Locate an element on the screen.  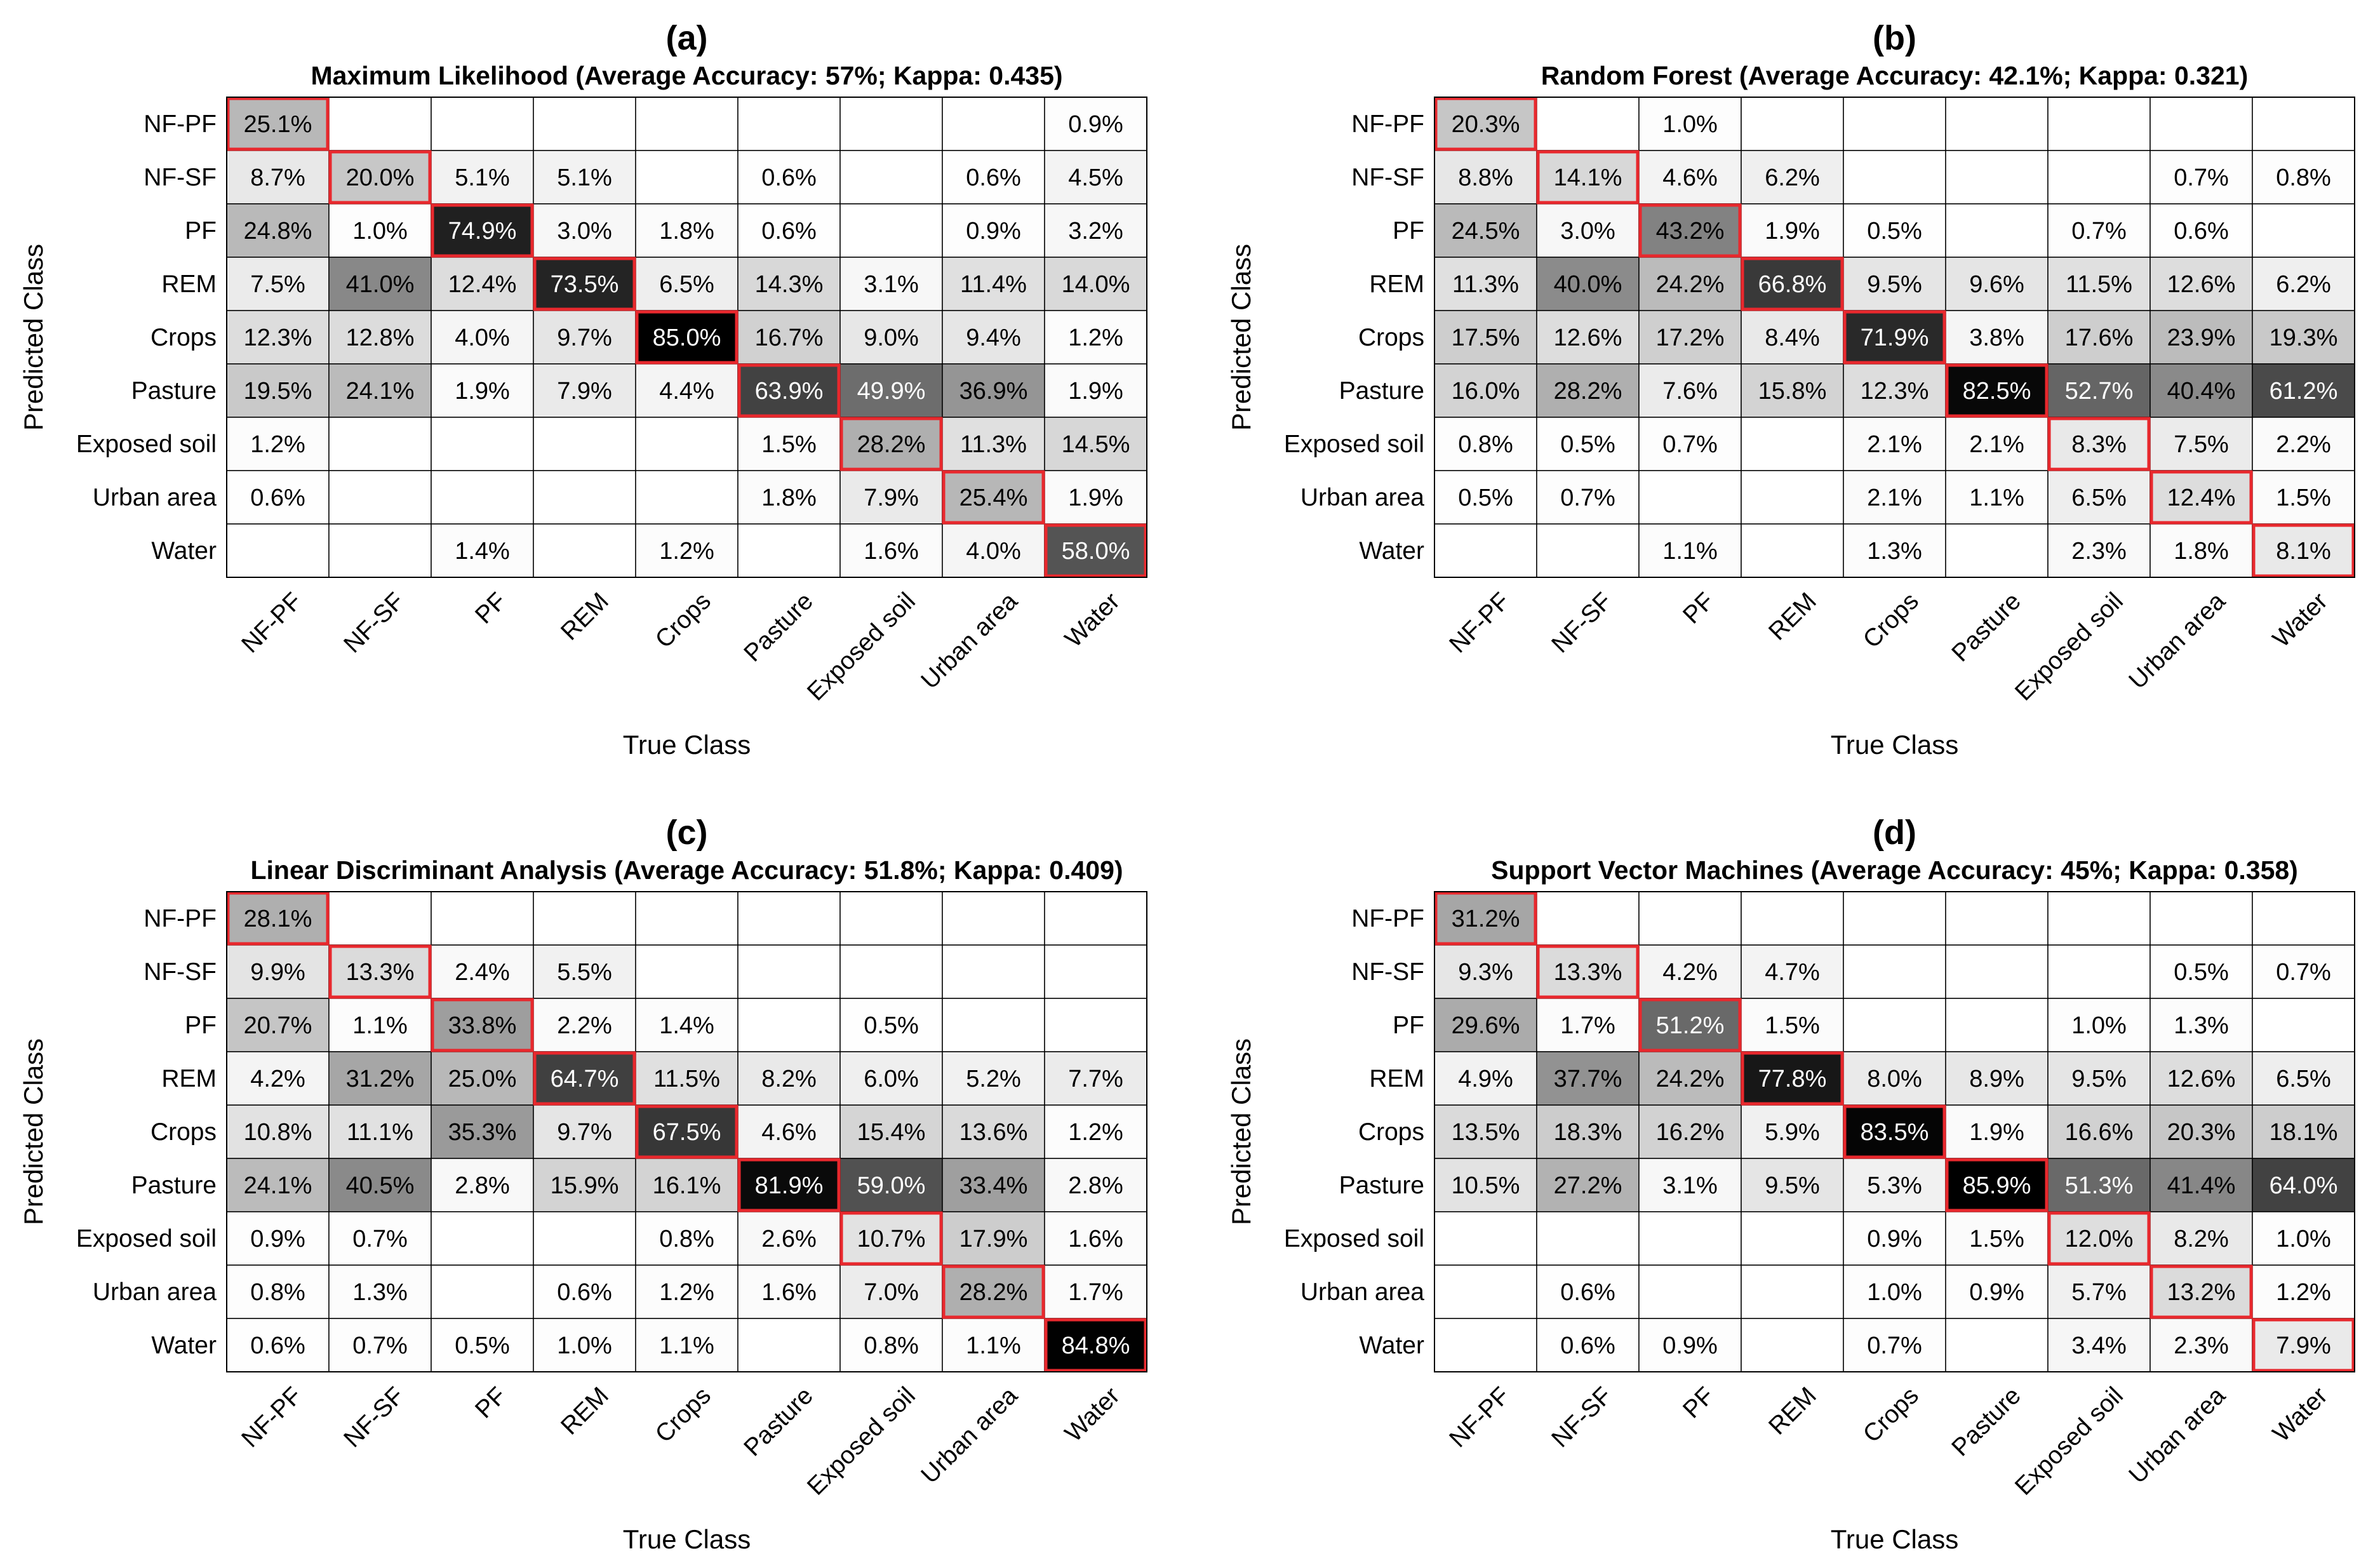
column-tick-label: Pasture is located at coordinates (778, 1421).